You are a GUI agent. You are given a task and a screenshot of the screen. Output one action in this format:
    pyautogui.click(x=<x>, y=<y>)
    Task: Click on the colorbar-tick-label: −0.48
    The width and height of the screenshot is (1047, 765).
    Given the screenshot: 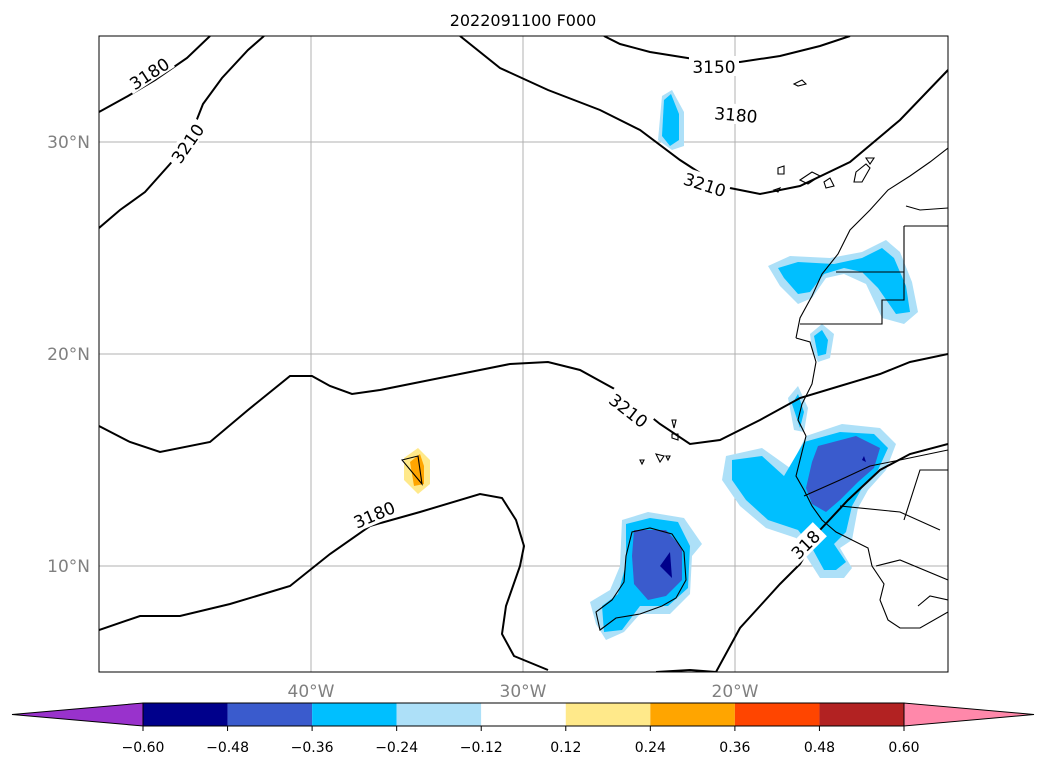 What is the action you would take?
    pyautogui.click(x=227, y=748)
    